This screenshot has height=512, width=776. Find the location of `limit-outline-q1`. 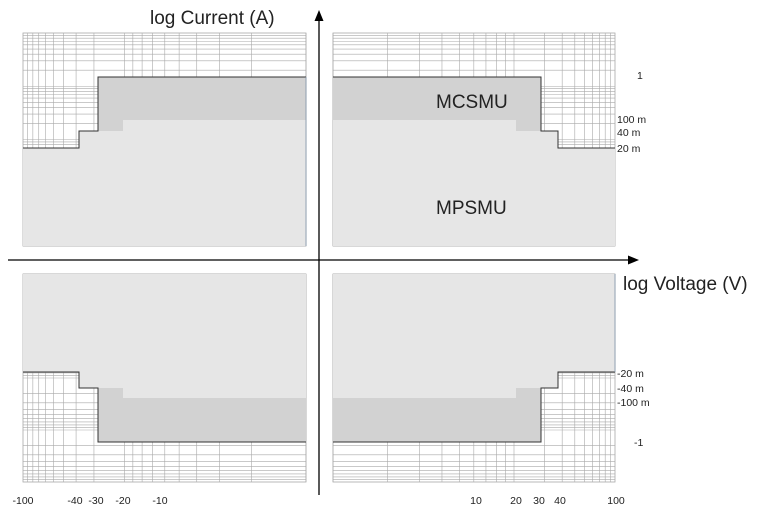

limit-outline-q1 is located at coordinates (474, 112).